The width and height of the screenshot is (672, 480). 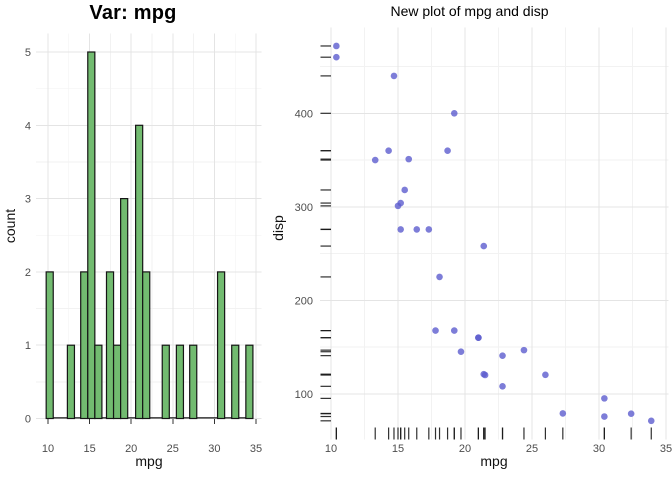 What do you see at coordinates (469, 11) in the screenshot?
I see `scatter-title: New plot of mpg and disp` at bounding box center [469, 11].